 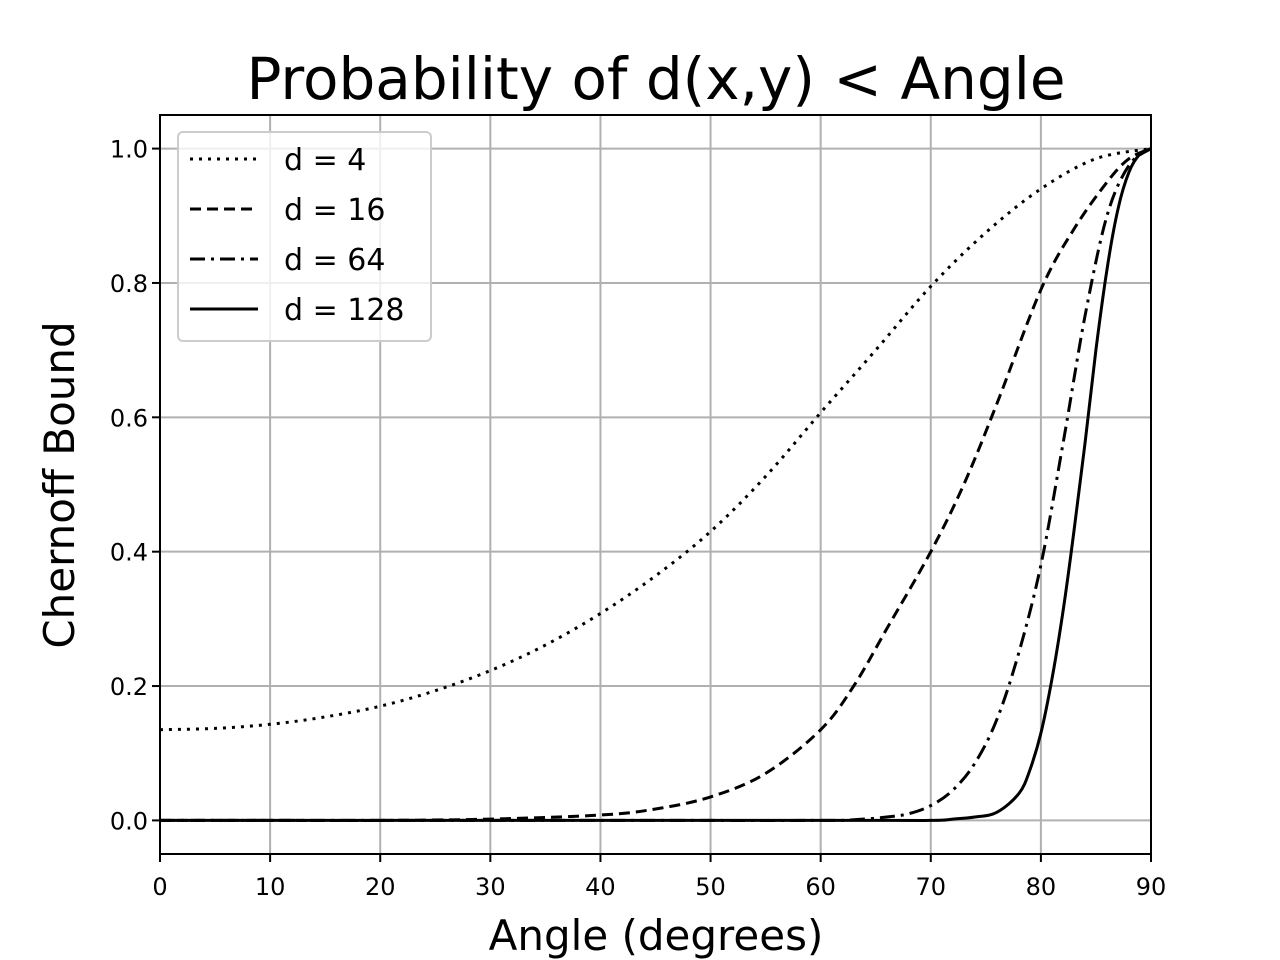 What do you see at coordinates (334, 260) in the screenshot?
I see `legend-label-2: d = 64` at bounding box center [334, 260].